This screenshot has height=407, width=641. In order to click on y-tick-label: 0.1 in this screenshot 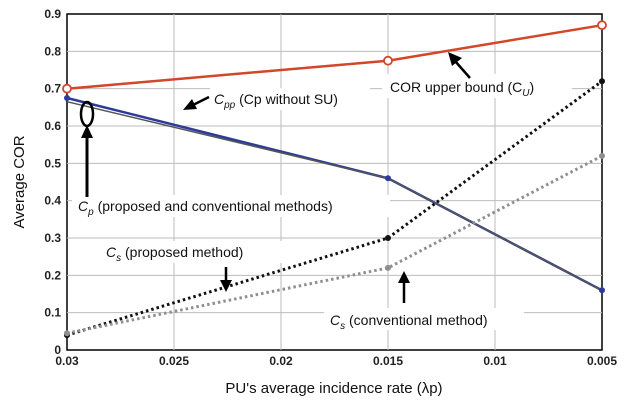, I will do `click(52, 313)`.